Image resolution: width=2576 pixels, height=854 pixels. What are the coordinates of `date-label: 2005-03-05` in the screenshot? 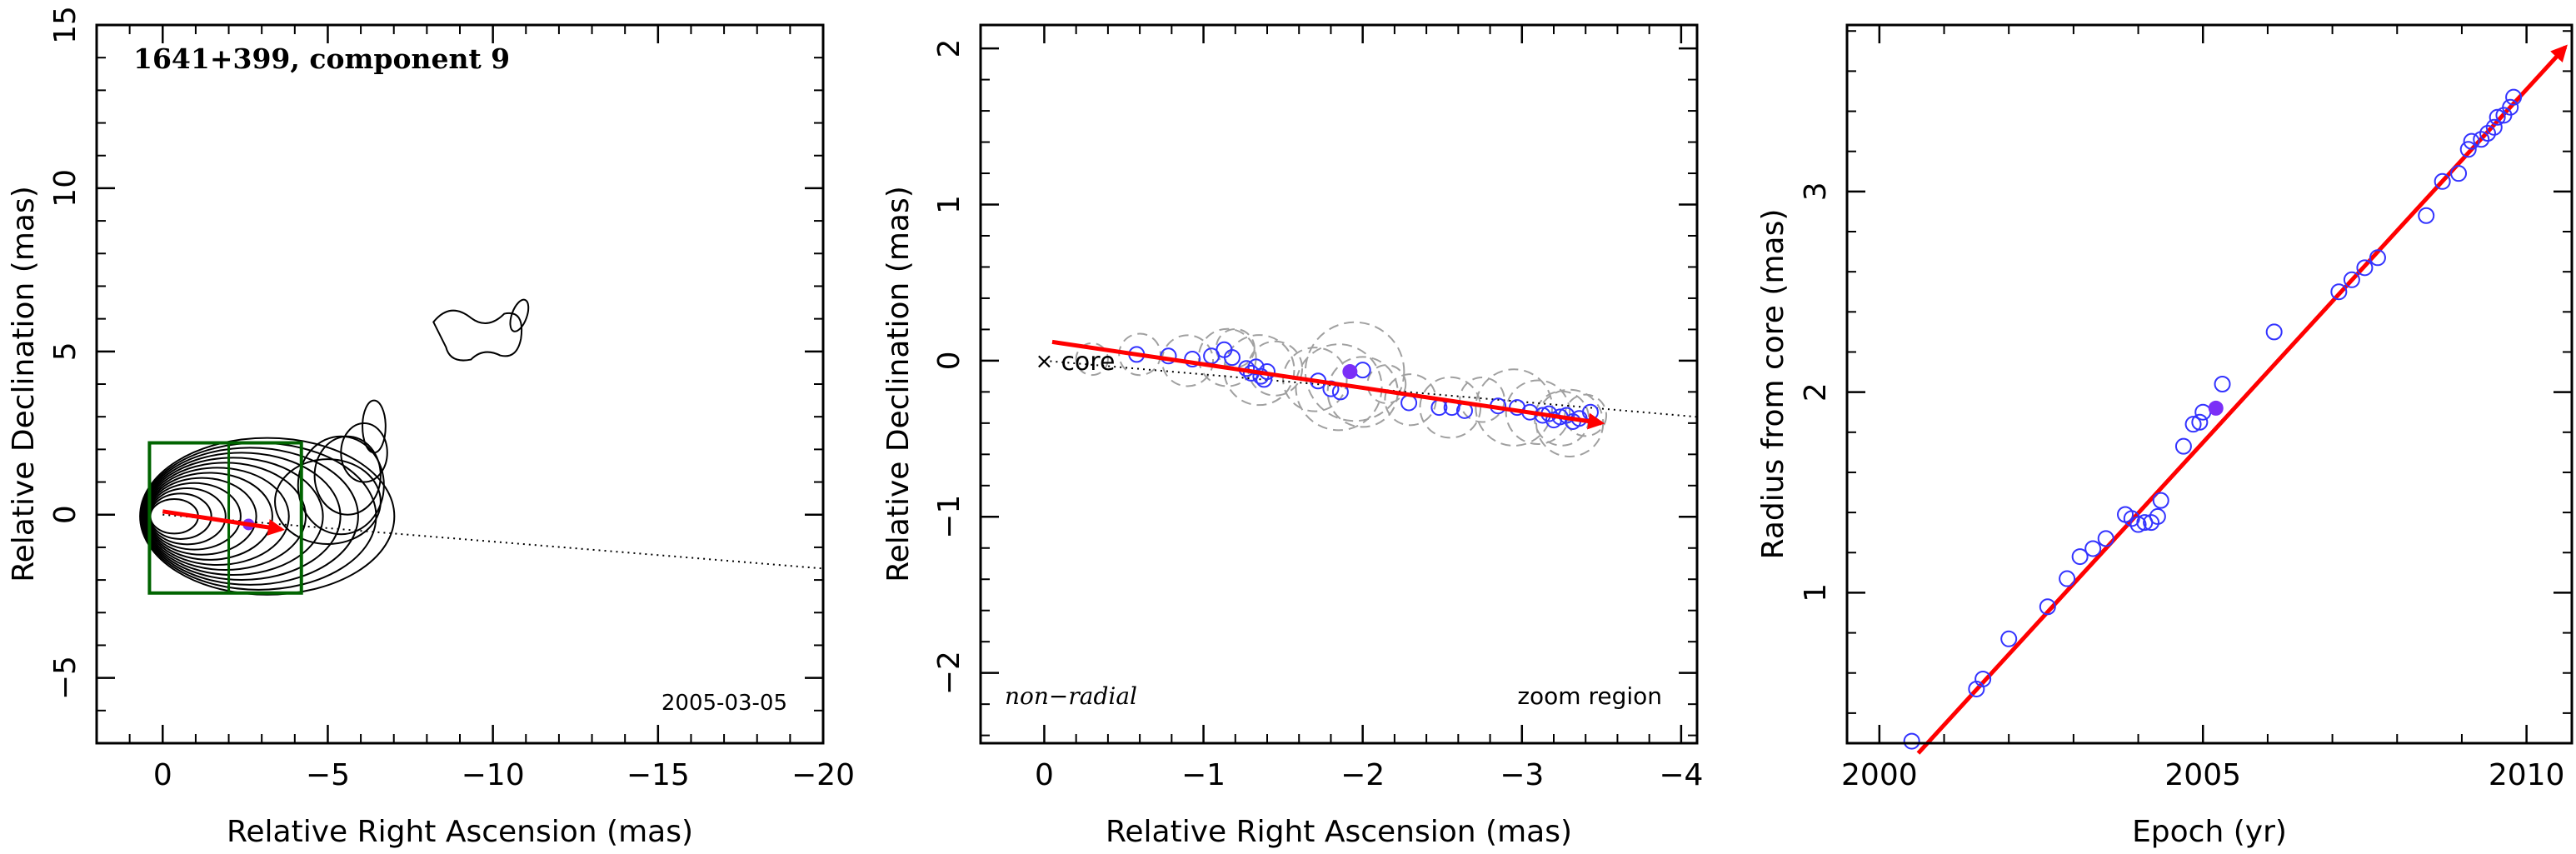 It's located at (724, 703).